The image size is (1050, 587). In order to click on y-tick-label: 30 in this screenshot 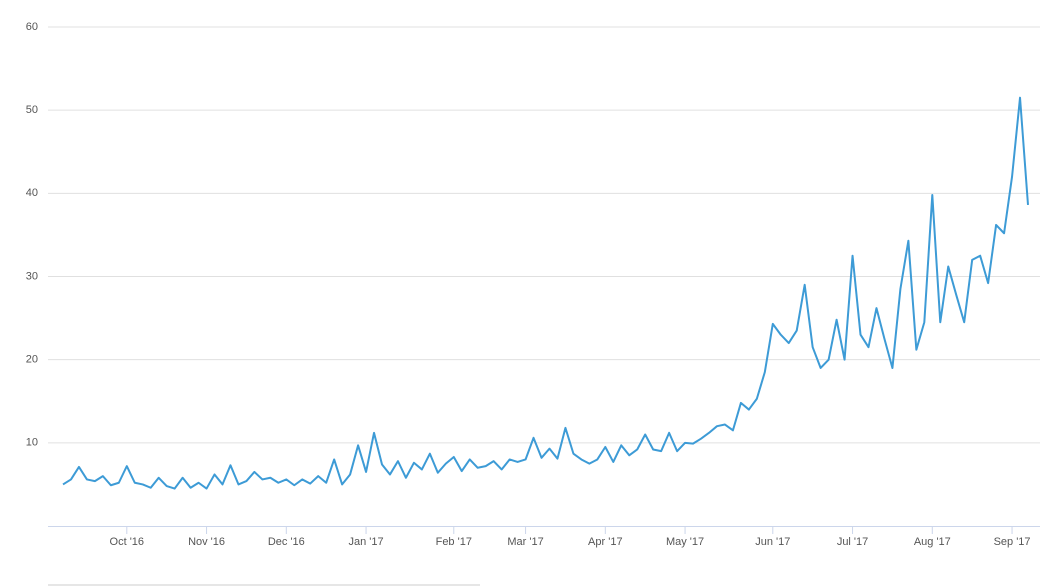, I will do `click(32, 276)`.